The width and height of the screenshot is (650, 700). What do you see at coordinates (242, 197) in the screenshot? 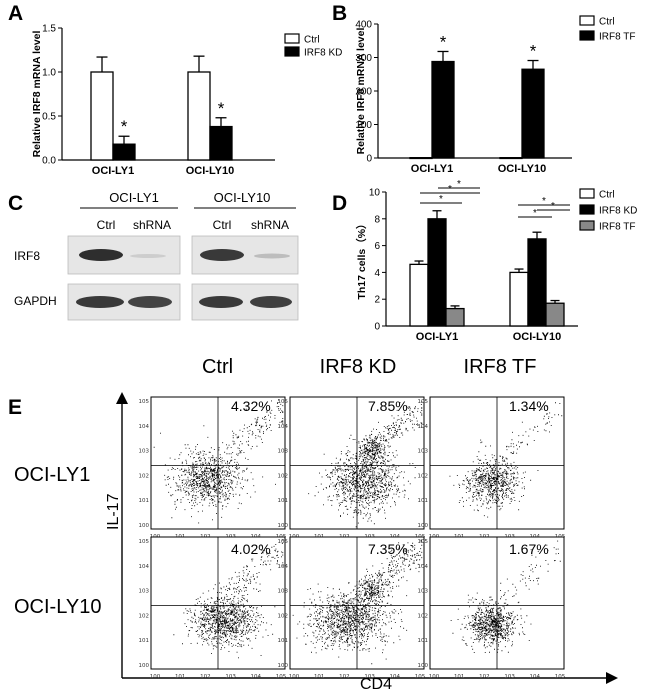
I see `blot-group-title: OCI-LY10` at bounding box center [242, 197].